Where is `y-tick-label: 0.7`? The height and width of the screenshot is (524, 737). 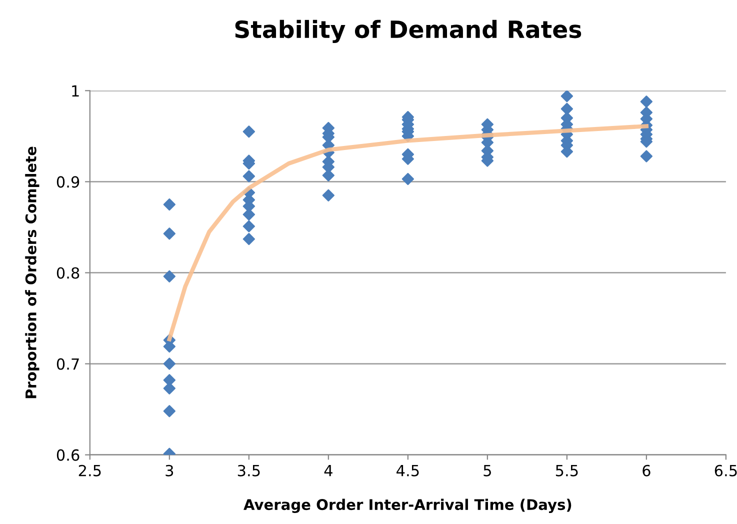 y-tick-label: 0.7 is located at coordinates (67, 364).